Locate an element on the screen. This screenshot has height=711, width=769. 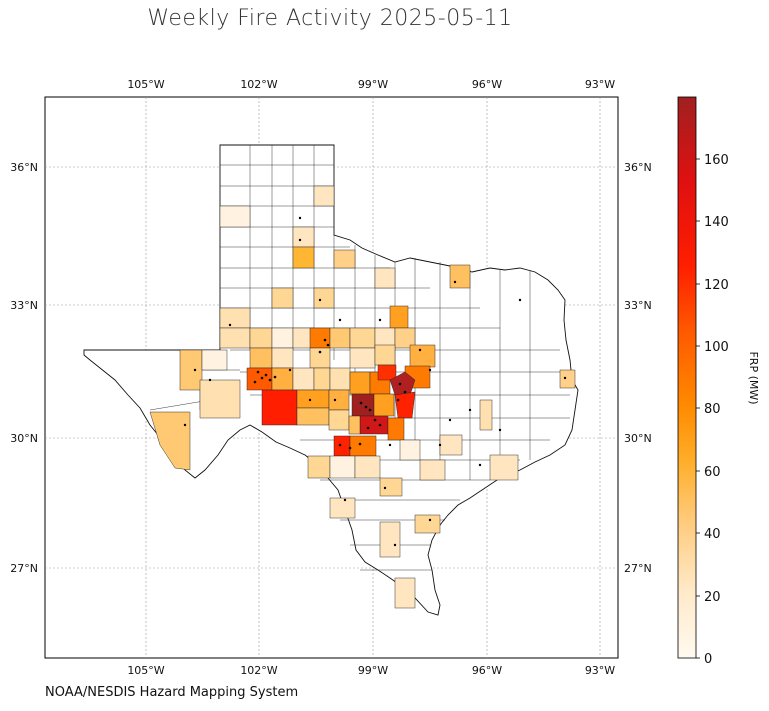
colorbar-tick-labels: 0 20 40 60 80 100 120 140 160 is located at coordinates (716, 410).